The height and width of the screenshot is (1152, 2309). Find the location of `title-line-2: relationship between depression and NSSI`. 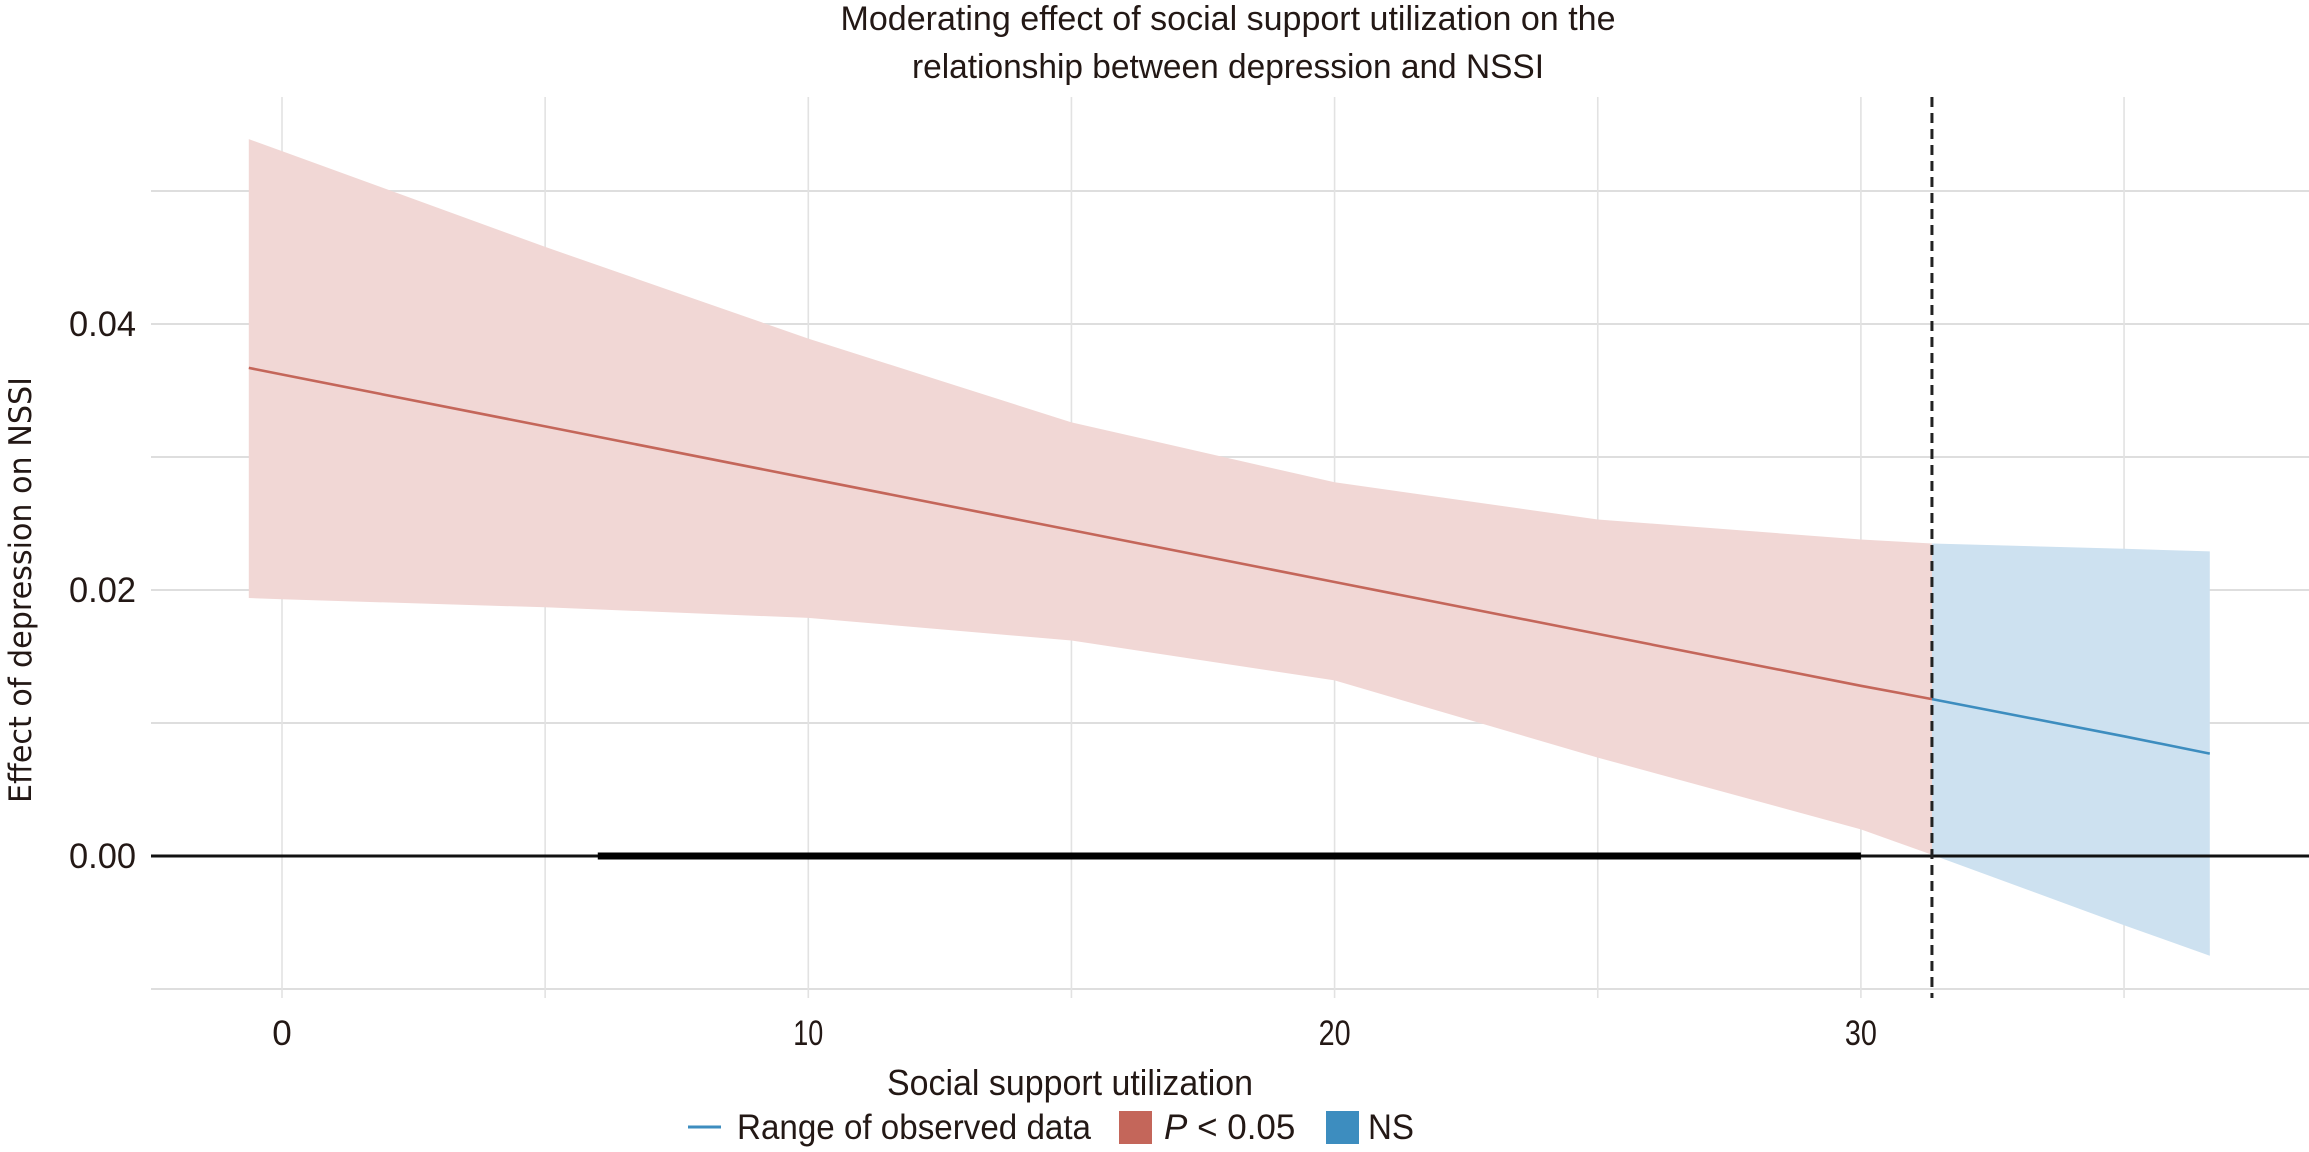

title-line-2: relationship between depression and NSSI is located at coordinates (1228, 67).